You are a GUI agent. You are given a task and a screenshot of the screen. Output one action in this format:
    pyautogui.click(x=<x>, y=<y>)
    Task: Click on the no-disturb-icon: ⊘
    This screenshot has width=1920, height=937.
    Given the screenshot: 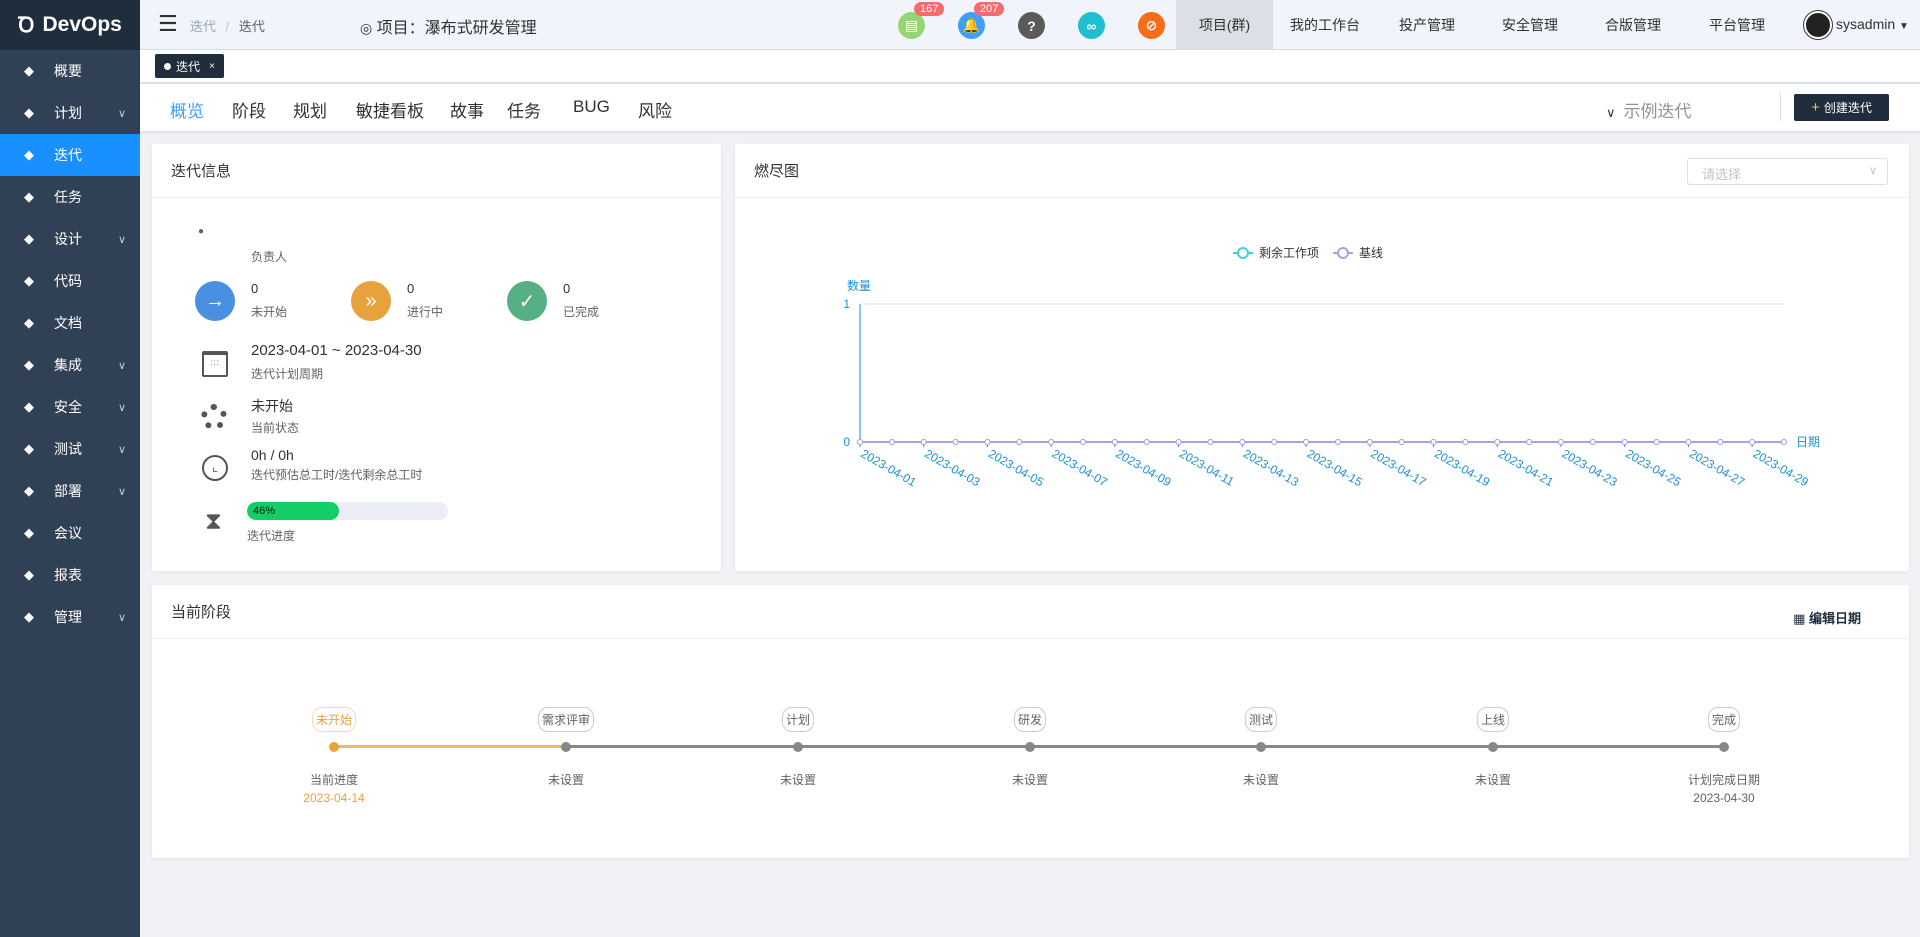 What is the action you would take?
    pyautogui.click(x=1151, y=25)
    